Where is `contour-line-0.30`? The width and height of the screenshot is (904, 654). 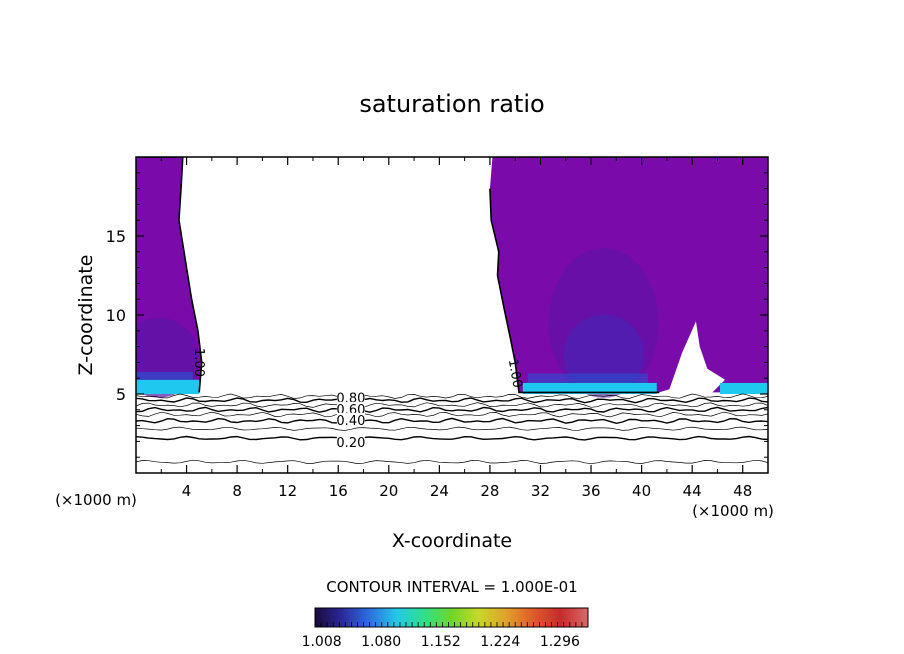
contour-line-0.30 is located at coordinates (452, 428).